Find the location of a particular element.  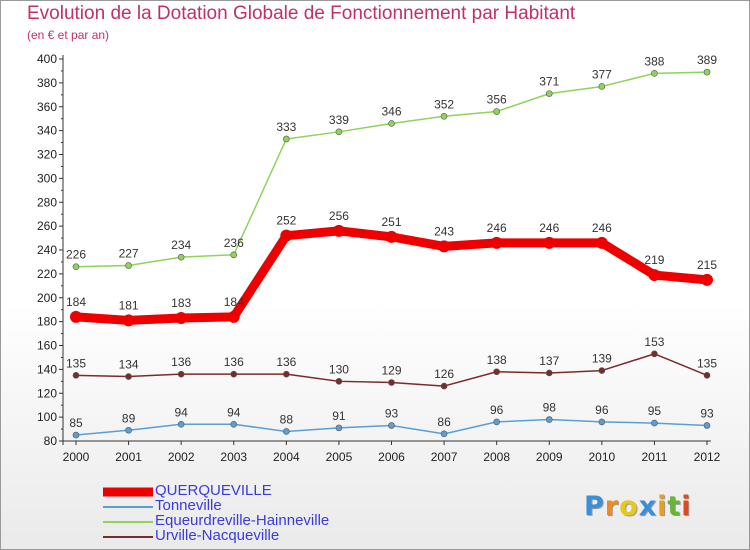

y-tick-label: 140 is located at coordinates (47, 369).